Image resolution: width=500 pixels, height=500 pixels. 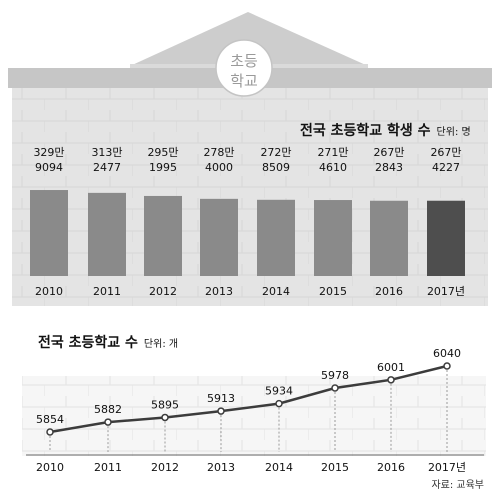 What do you see at coordinates (244, 81) in the screenshot?
I see `badge-text-line2: 학교` at bounding box center [244, 81].